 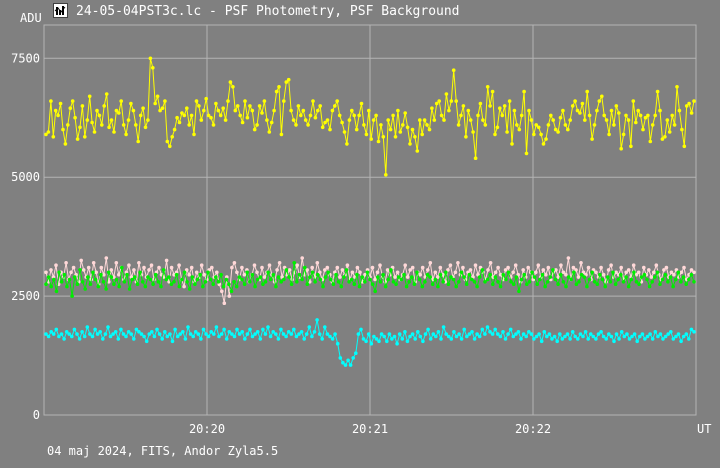 What do you see at coordinates (60, 10) in the screenshot?
I see `chart-app-icon` at bounding box center [60, 10].